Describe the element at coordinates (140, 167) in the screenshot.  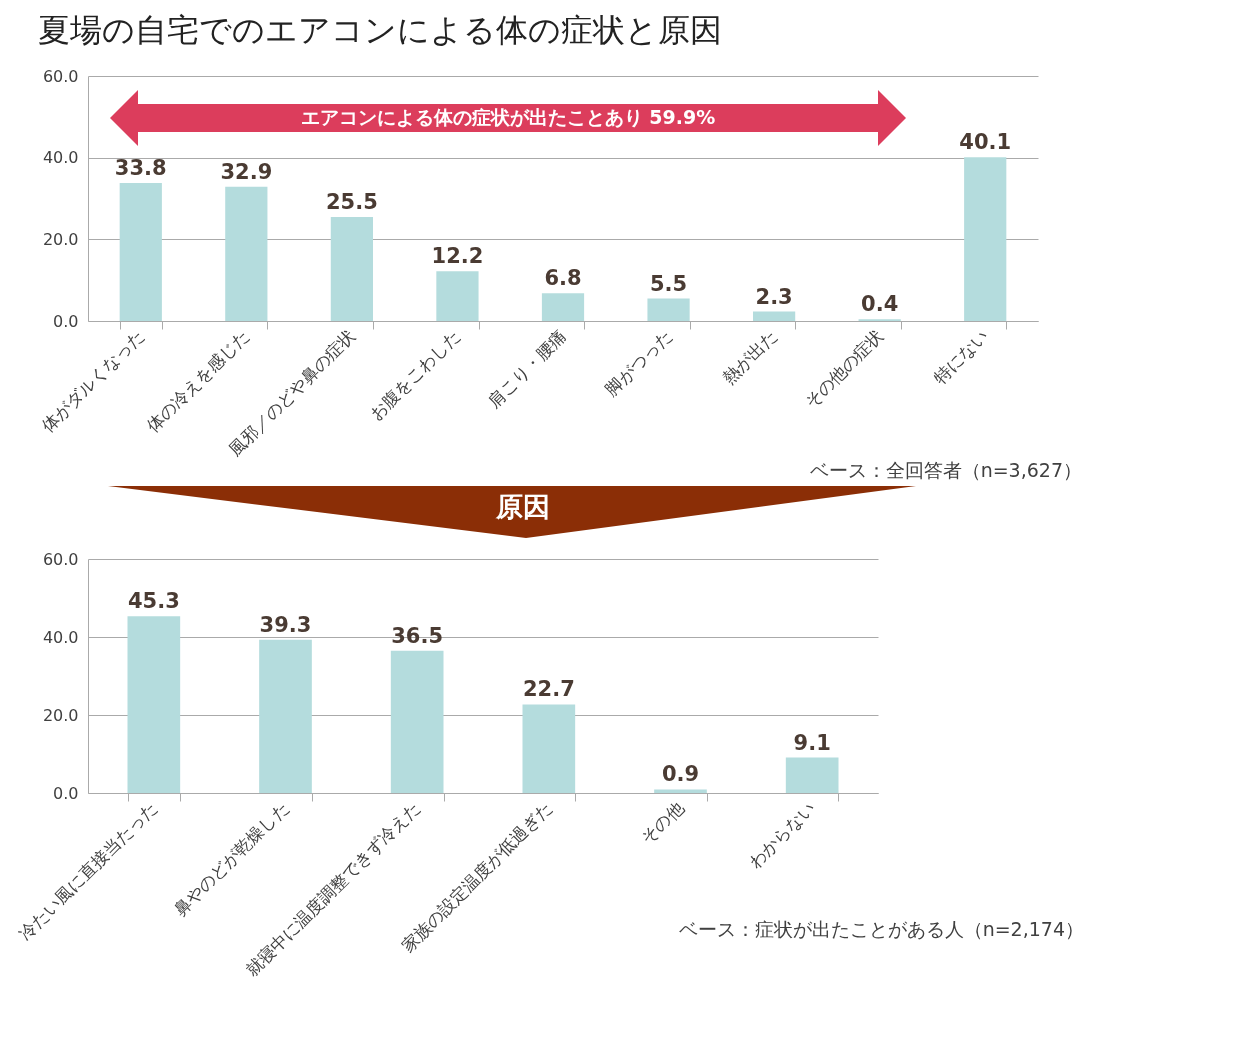
I see `data-label: 33.8` at that location.